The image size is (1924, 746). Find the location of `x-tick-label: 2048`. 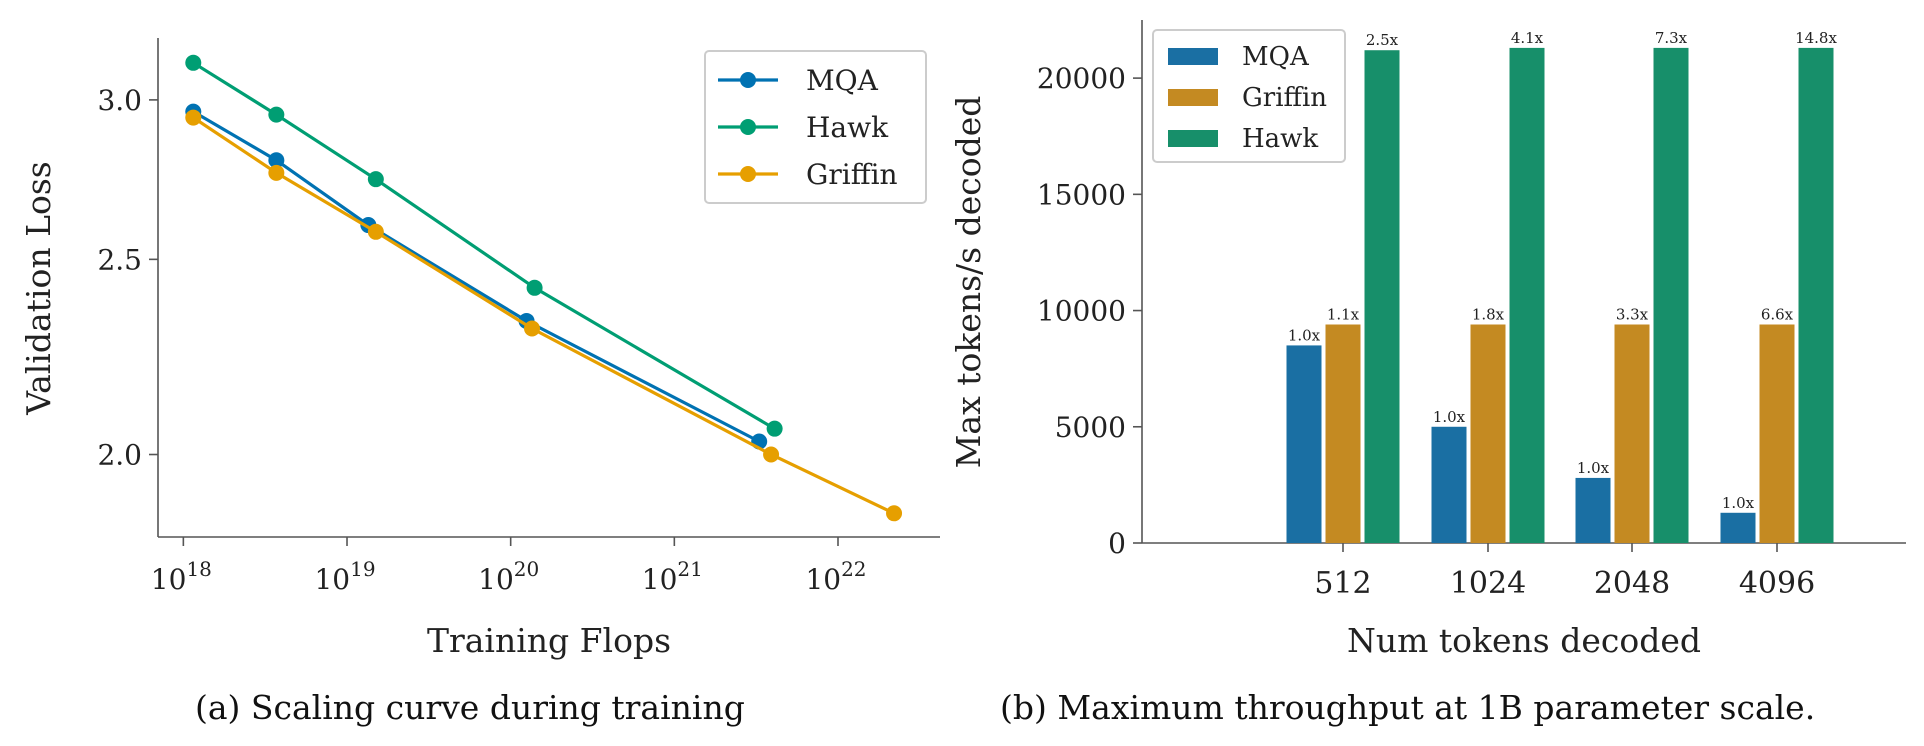

x-tick-label: 2048 is located at coordinates (1632, 583).